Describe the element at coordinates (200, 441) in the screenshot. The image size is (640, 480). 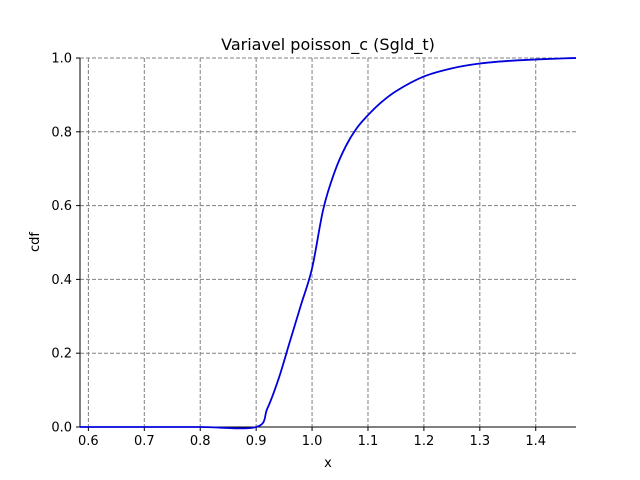
I see `x-tick-label: 0.8` at that location.